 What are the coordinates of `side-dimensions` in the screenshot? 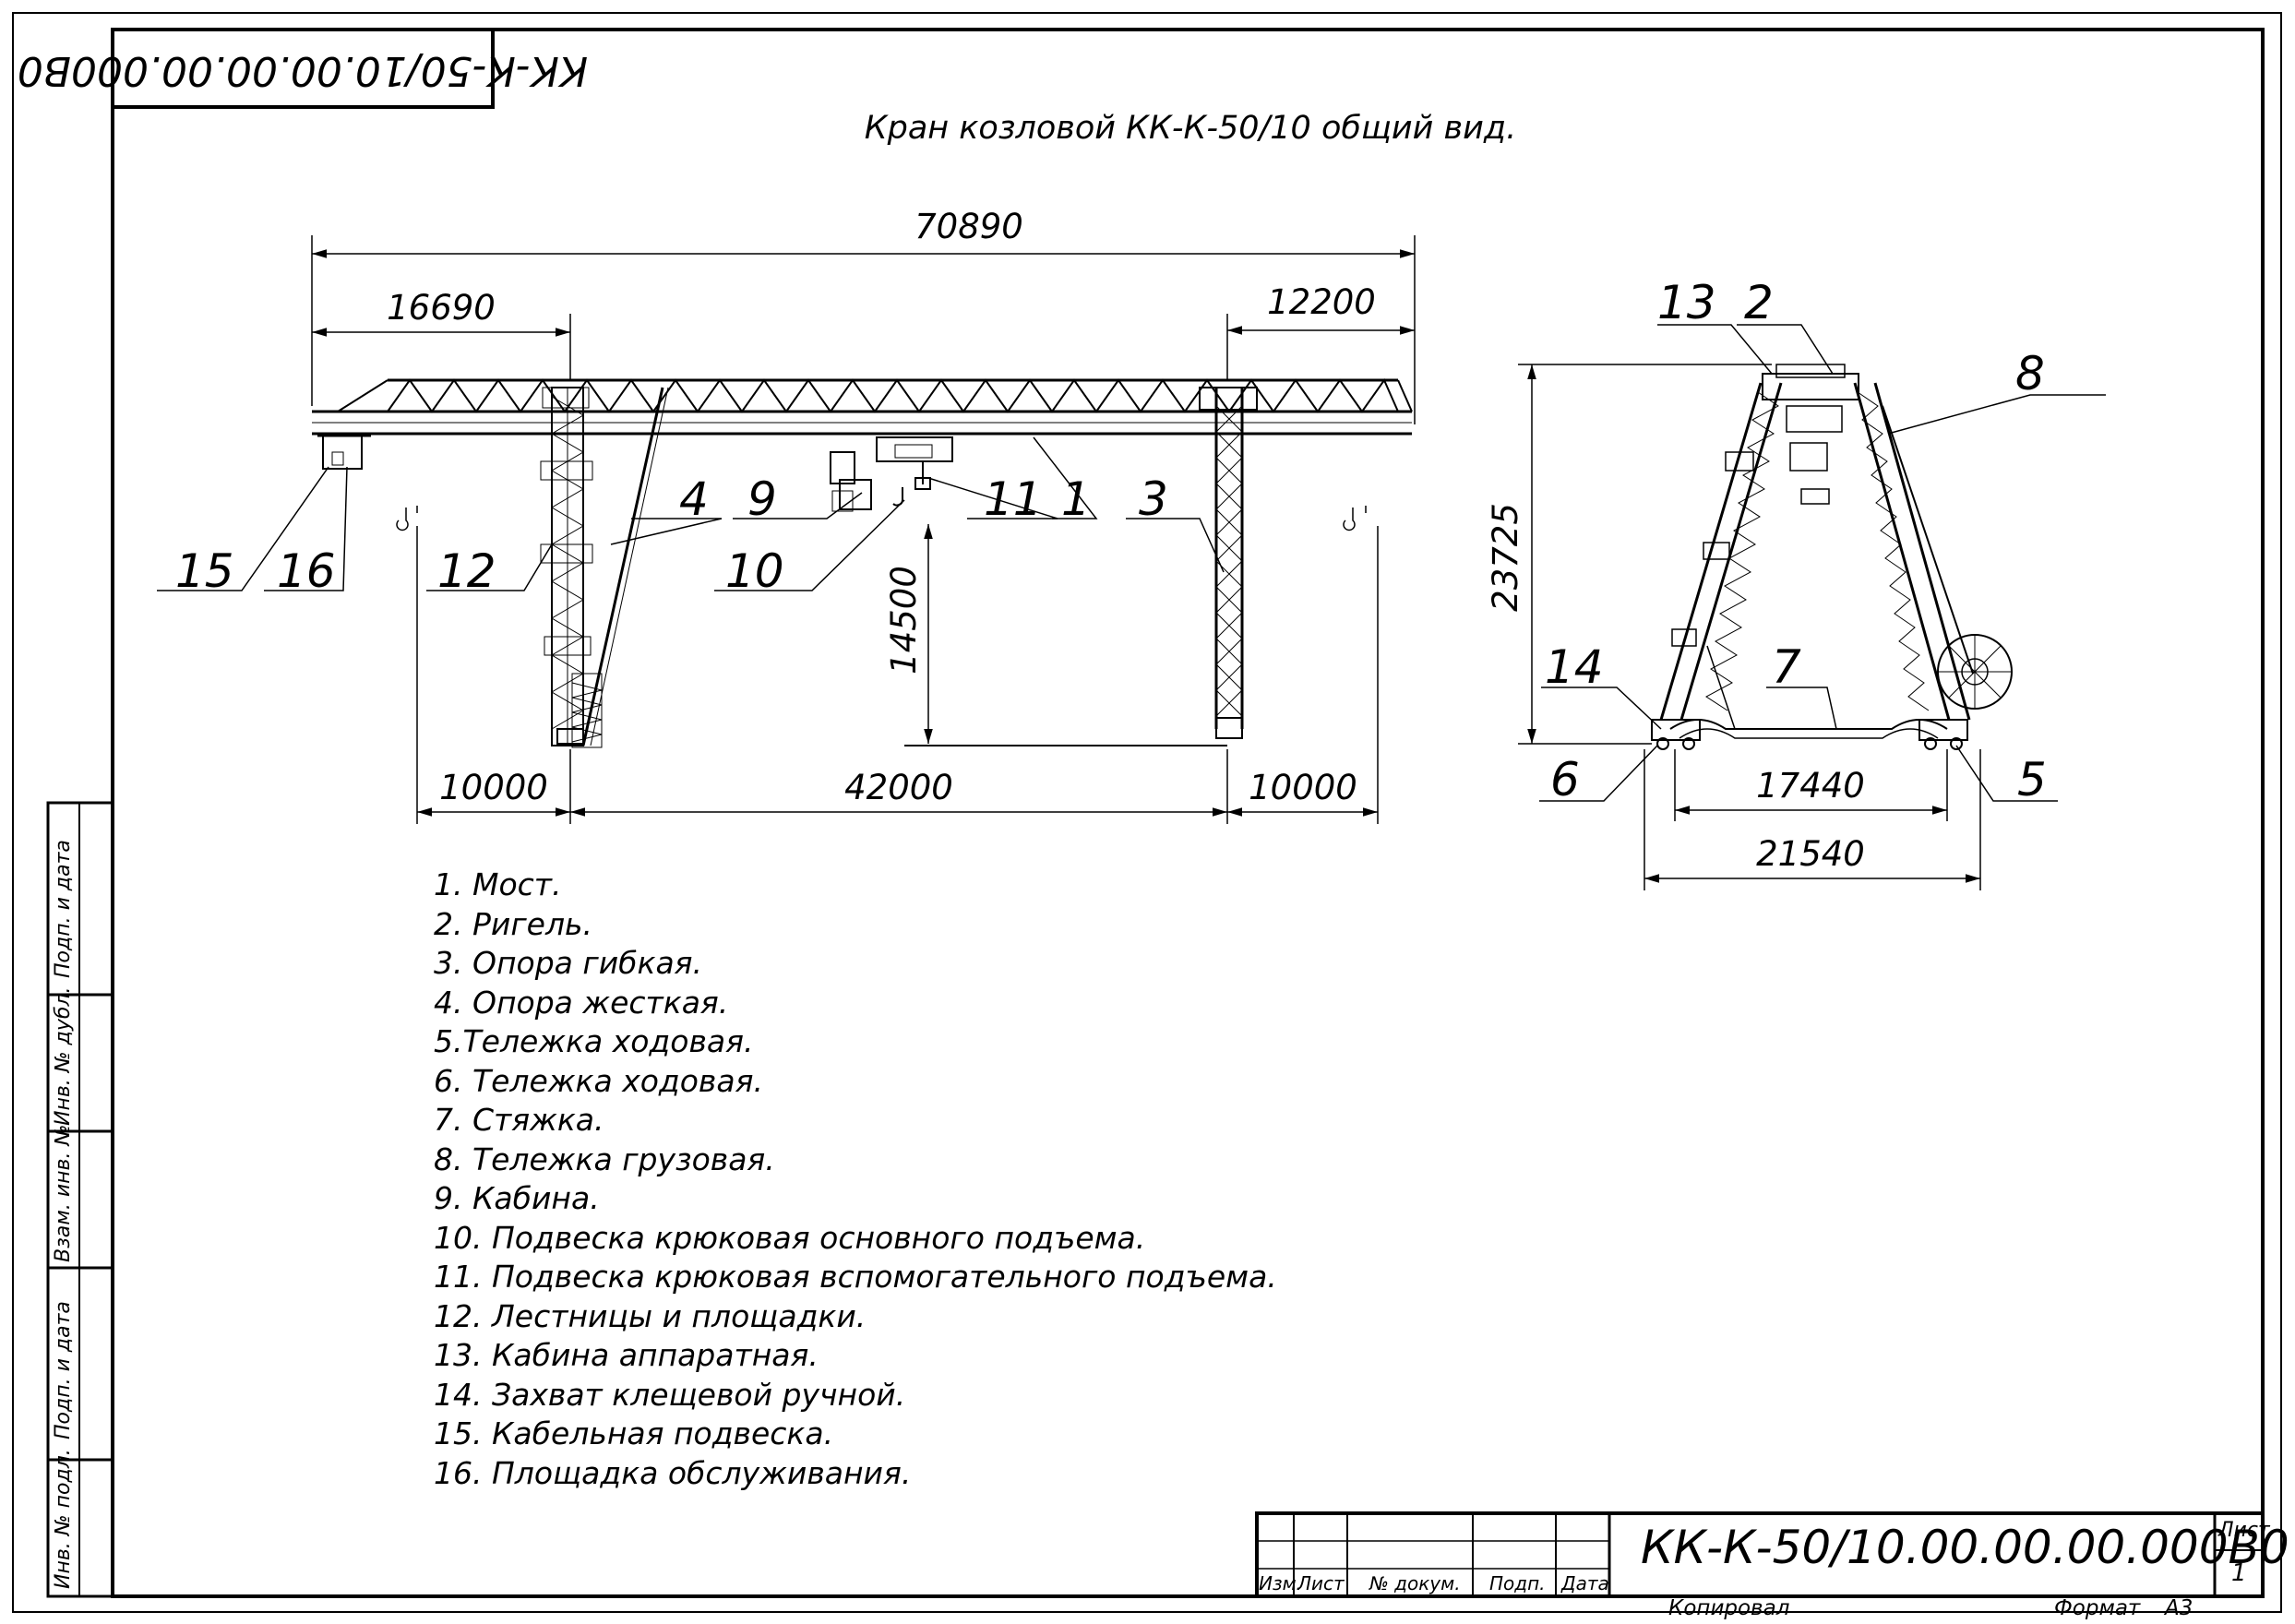 It's located at (1749, 627).